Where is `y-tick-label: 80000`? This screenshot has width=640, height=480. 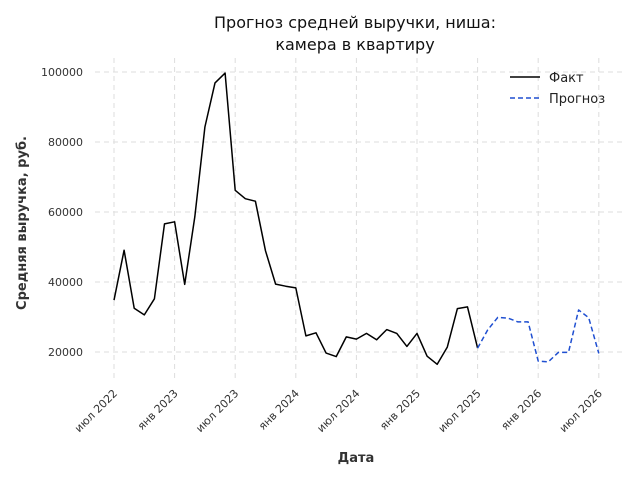 y-tick-label: 80000 is located at coordinates (65, 142).